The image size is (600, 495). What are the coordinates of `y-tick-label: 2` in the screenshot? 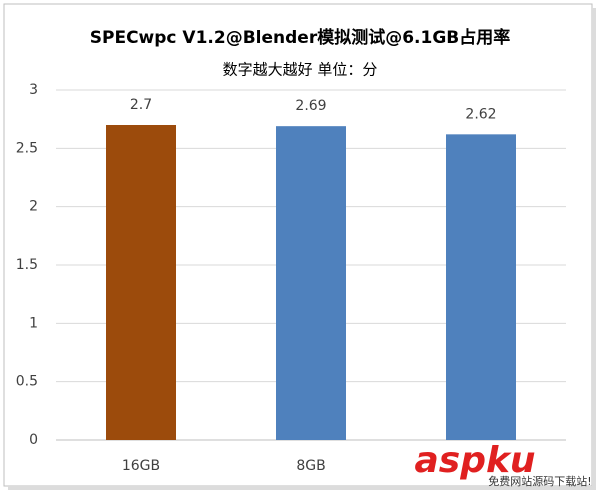 It's located at (33, 207).